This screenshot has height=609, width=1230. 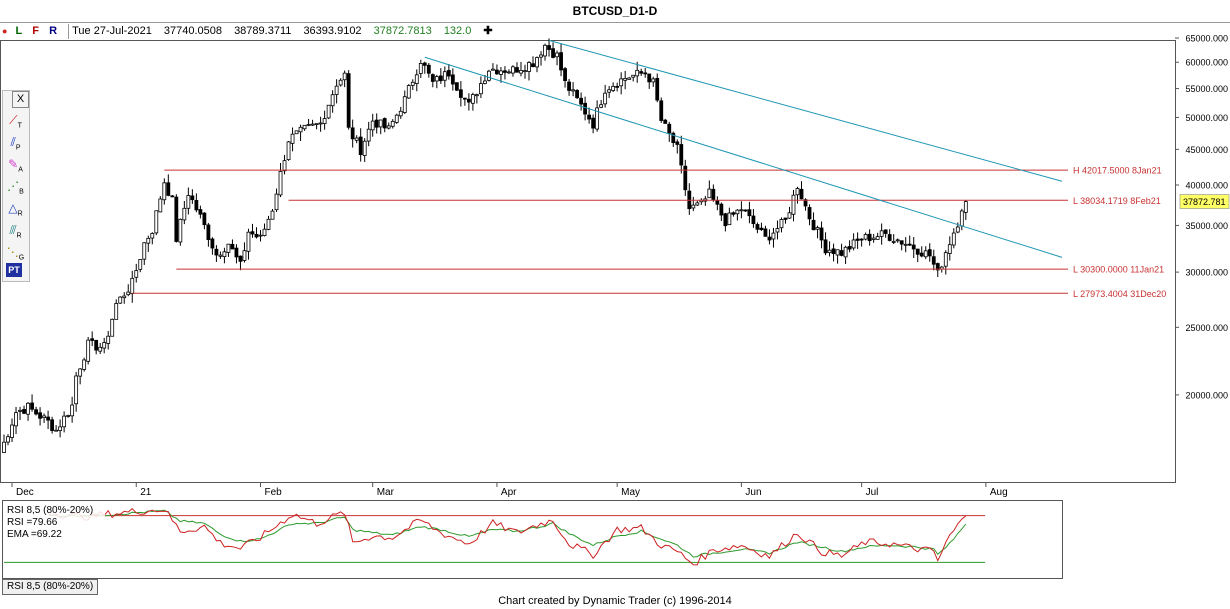 What do you see at coordinates (50, 587) in the screenshot?
I see `indicator-tab: RSI 8,5 (80%-20%)` at bounding box center [50, 587].